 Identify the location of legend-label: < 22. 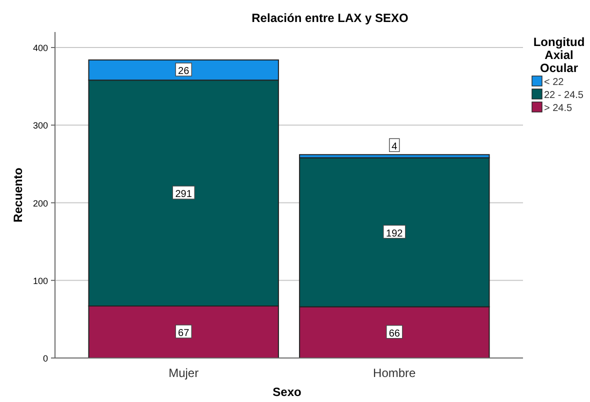
(554, 82).